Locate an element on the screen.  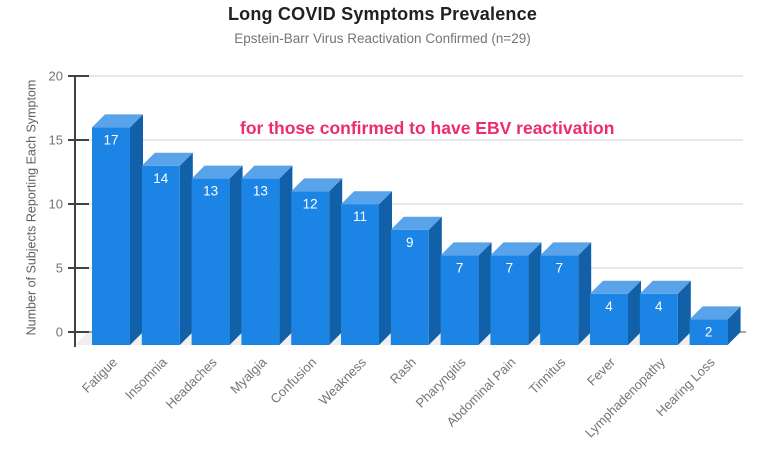
bar-value-label: 2 is located at coordinates (709, 331).